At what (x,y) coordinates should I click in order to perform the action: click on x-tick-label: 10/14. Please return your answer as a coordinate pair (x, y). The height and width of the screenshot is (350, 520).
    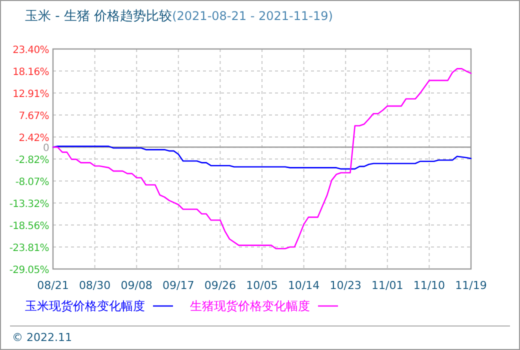
    Looking at the image, I should click on (304, 285).